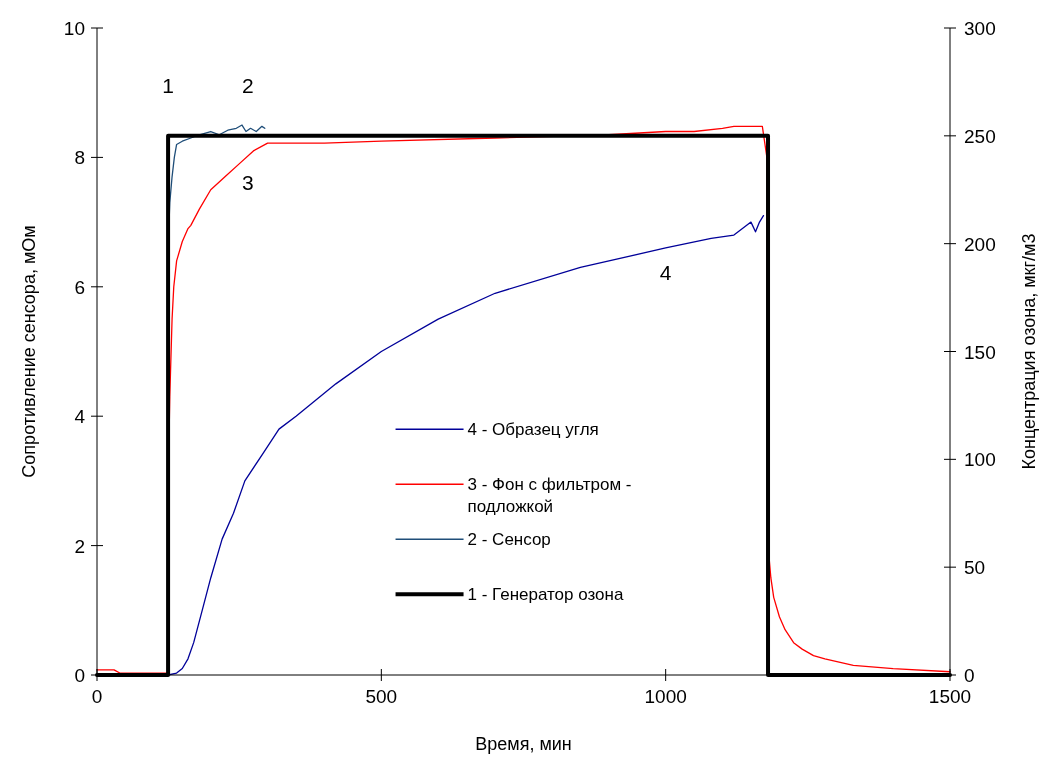 The height and width of the screenshot is (771, 1063). I want to click on y-tick-label: 6, so click(79, 287).